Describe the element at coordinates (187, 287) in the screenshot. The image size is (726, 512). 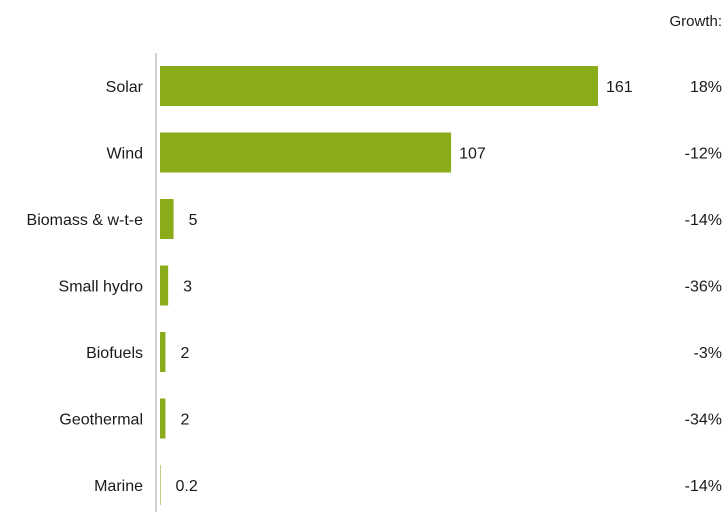
I see `value-label: 3` at that location.